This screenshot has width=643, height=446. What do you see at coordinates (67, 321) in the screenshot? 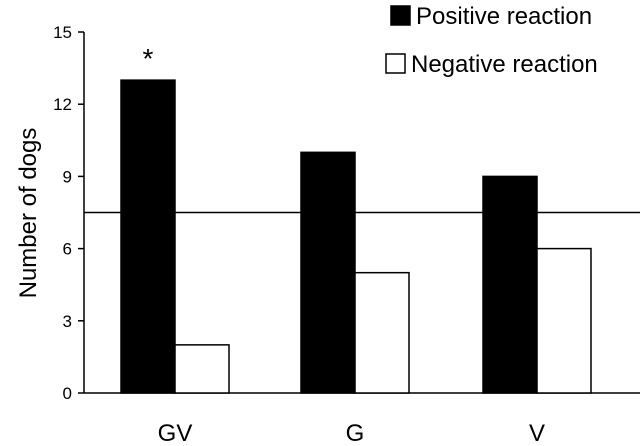
I see `y-tick-label-3: 3` at bounding box center [67, 321].